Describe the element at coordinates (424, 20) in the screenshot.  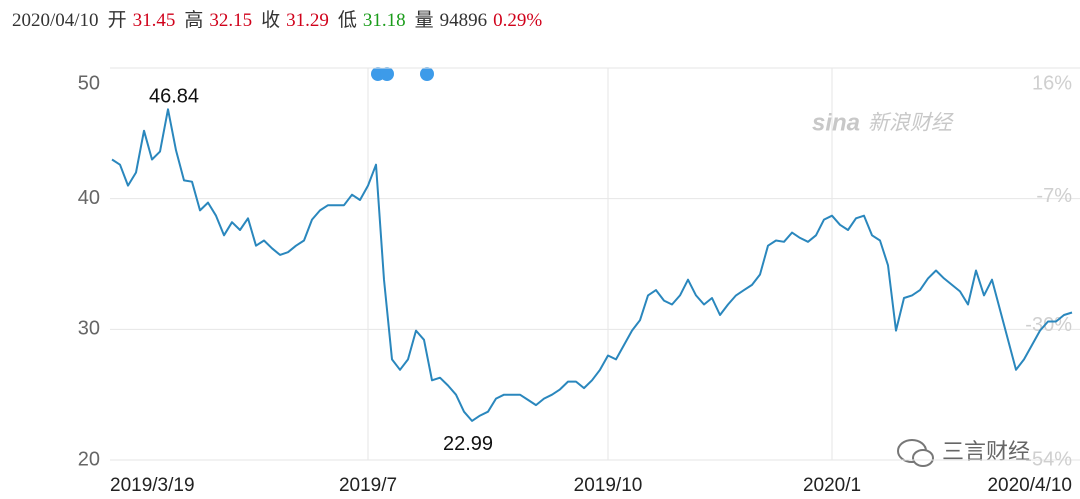
I see `field-label: 量` at that location.